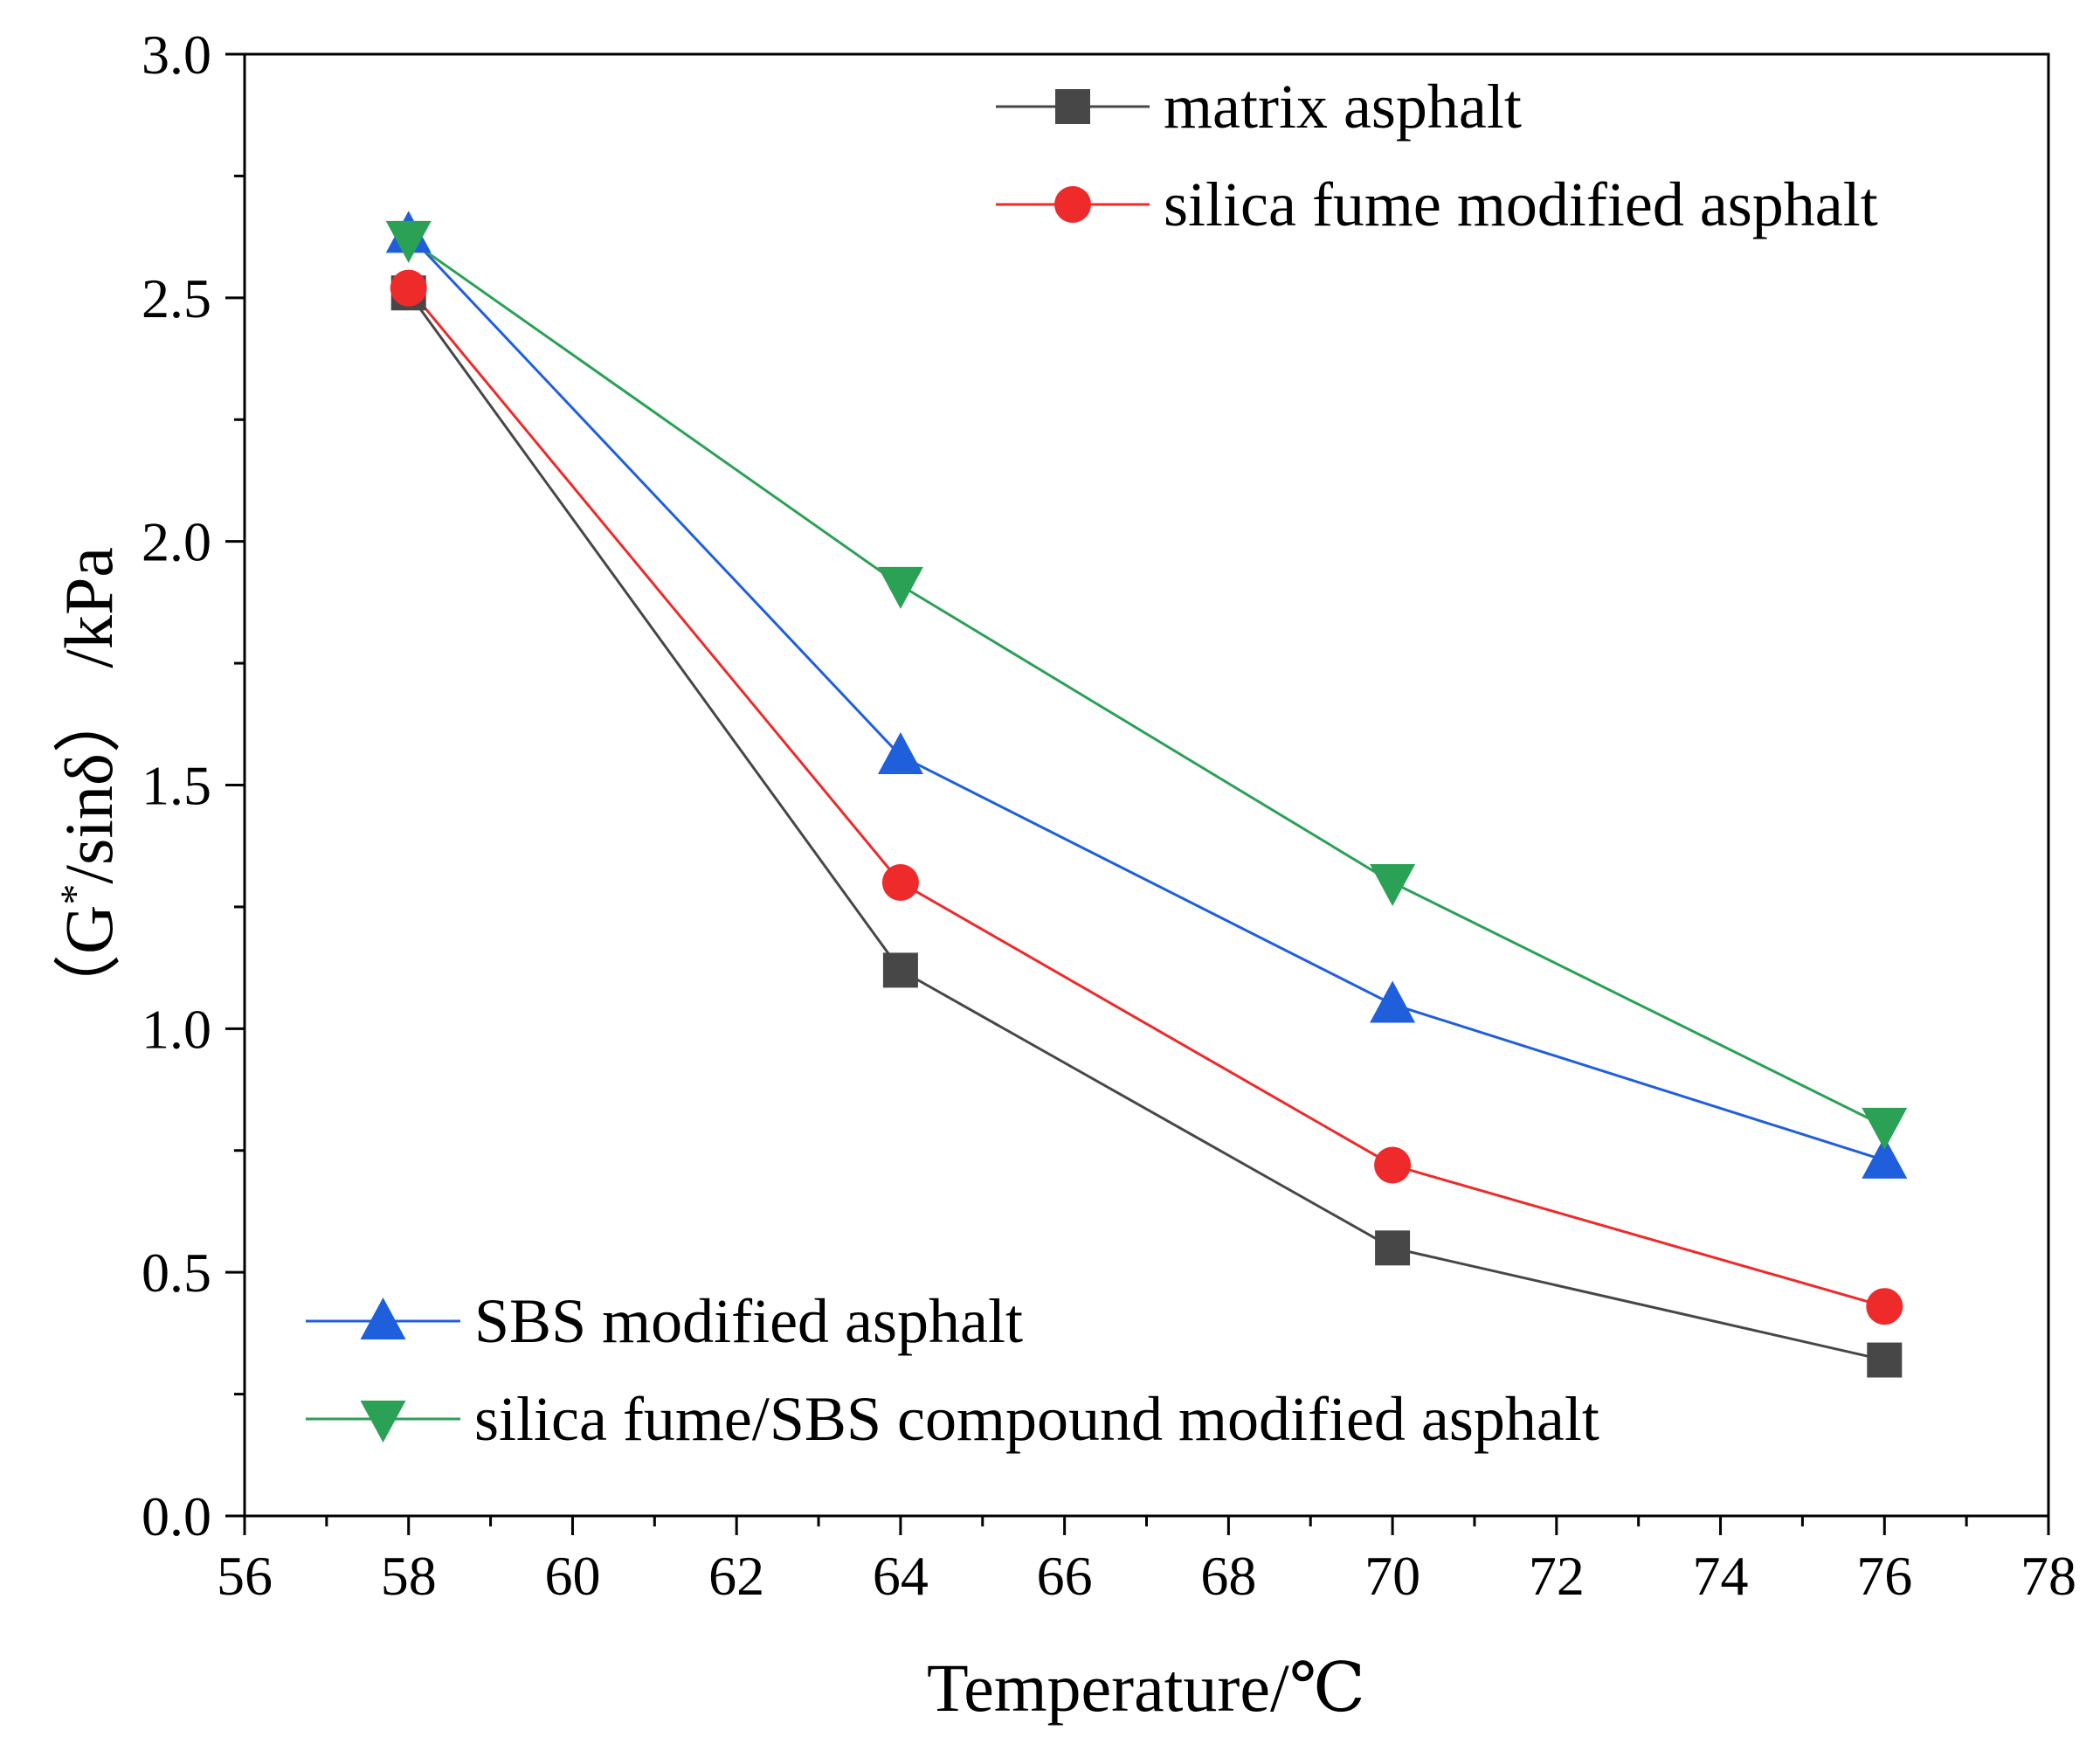 The height and width of the screenshot is (1737, 2100). I want to click on x-tick-label: 56, so click(245, 1576).